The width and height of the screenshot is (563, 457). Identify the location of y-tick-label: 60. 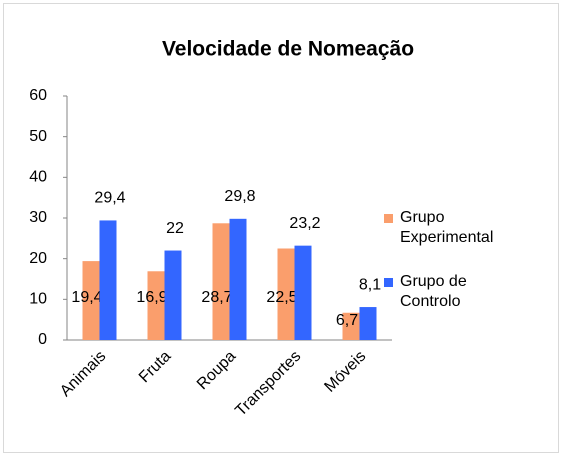
(38, 95).